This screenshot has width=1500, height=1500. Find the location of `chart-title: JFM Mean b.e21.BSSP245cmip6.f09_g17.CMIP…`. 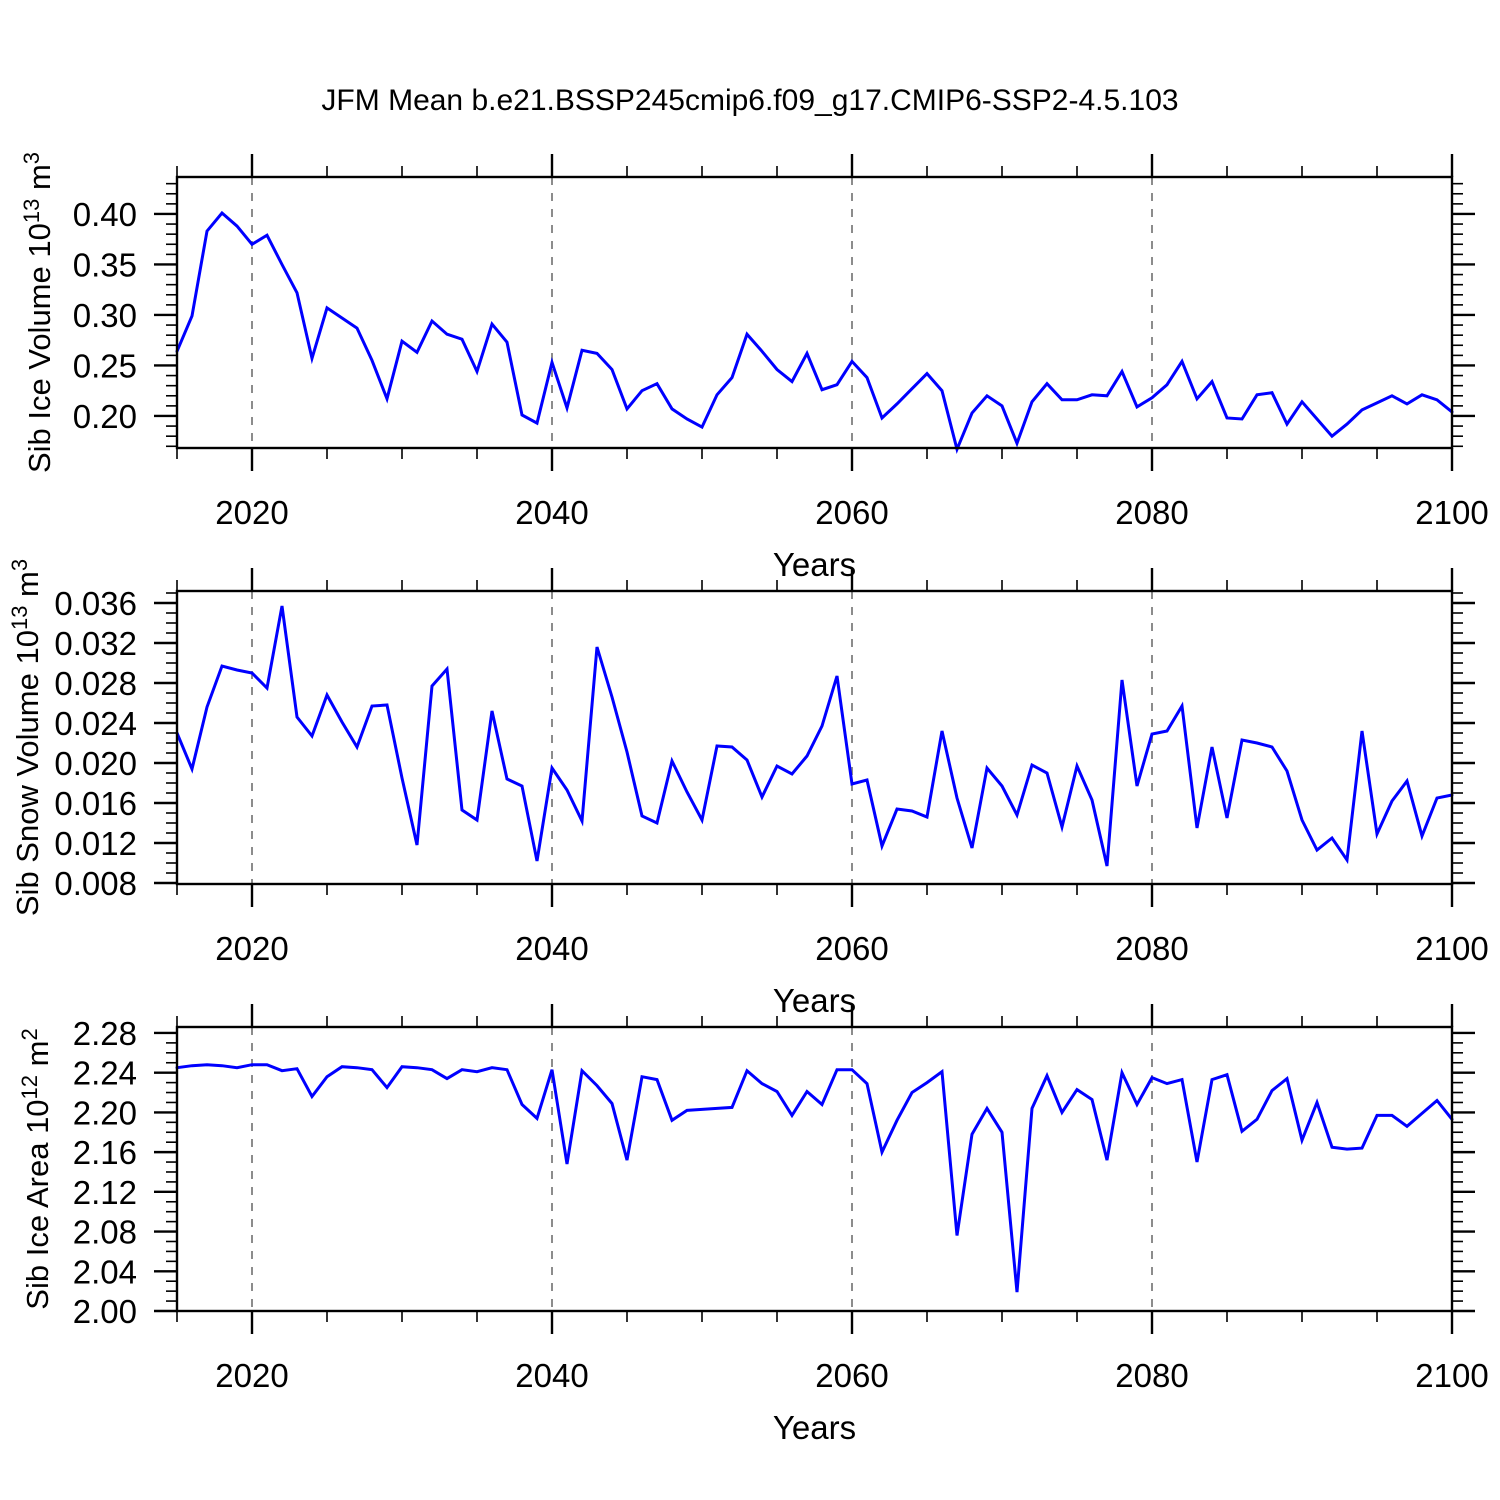

chart-title: JFM Mean b.e21.BSSP245cmip6.f09_g17.CMIP… is located at coordinates (750, 100).